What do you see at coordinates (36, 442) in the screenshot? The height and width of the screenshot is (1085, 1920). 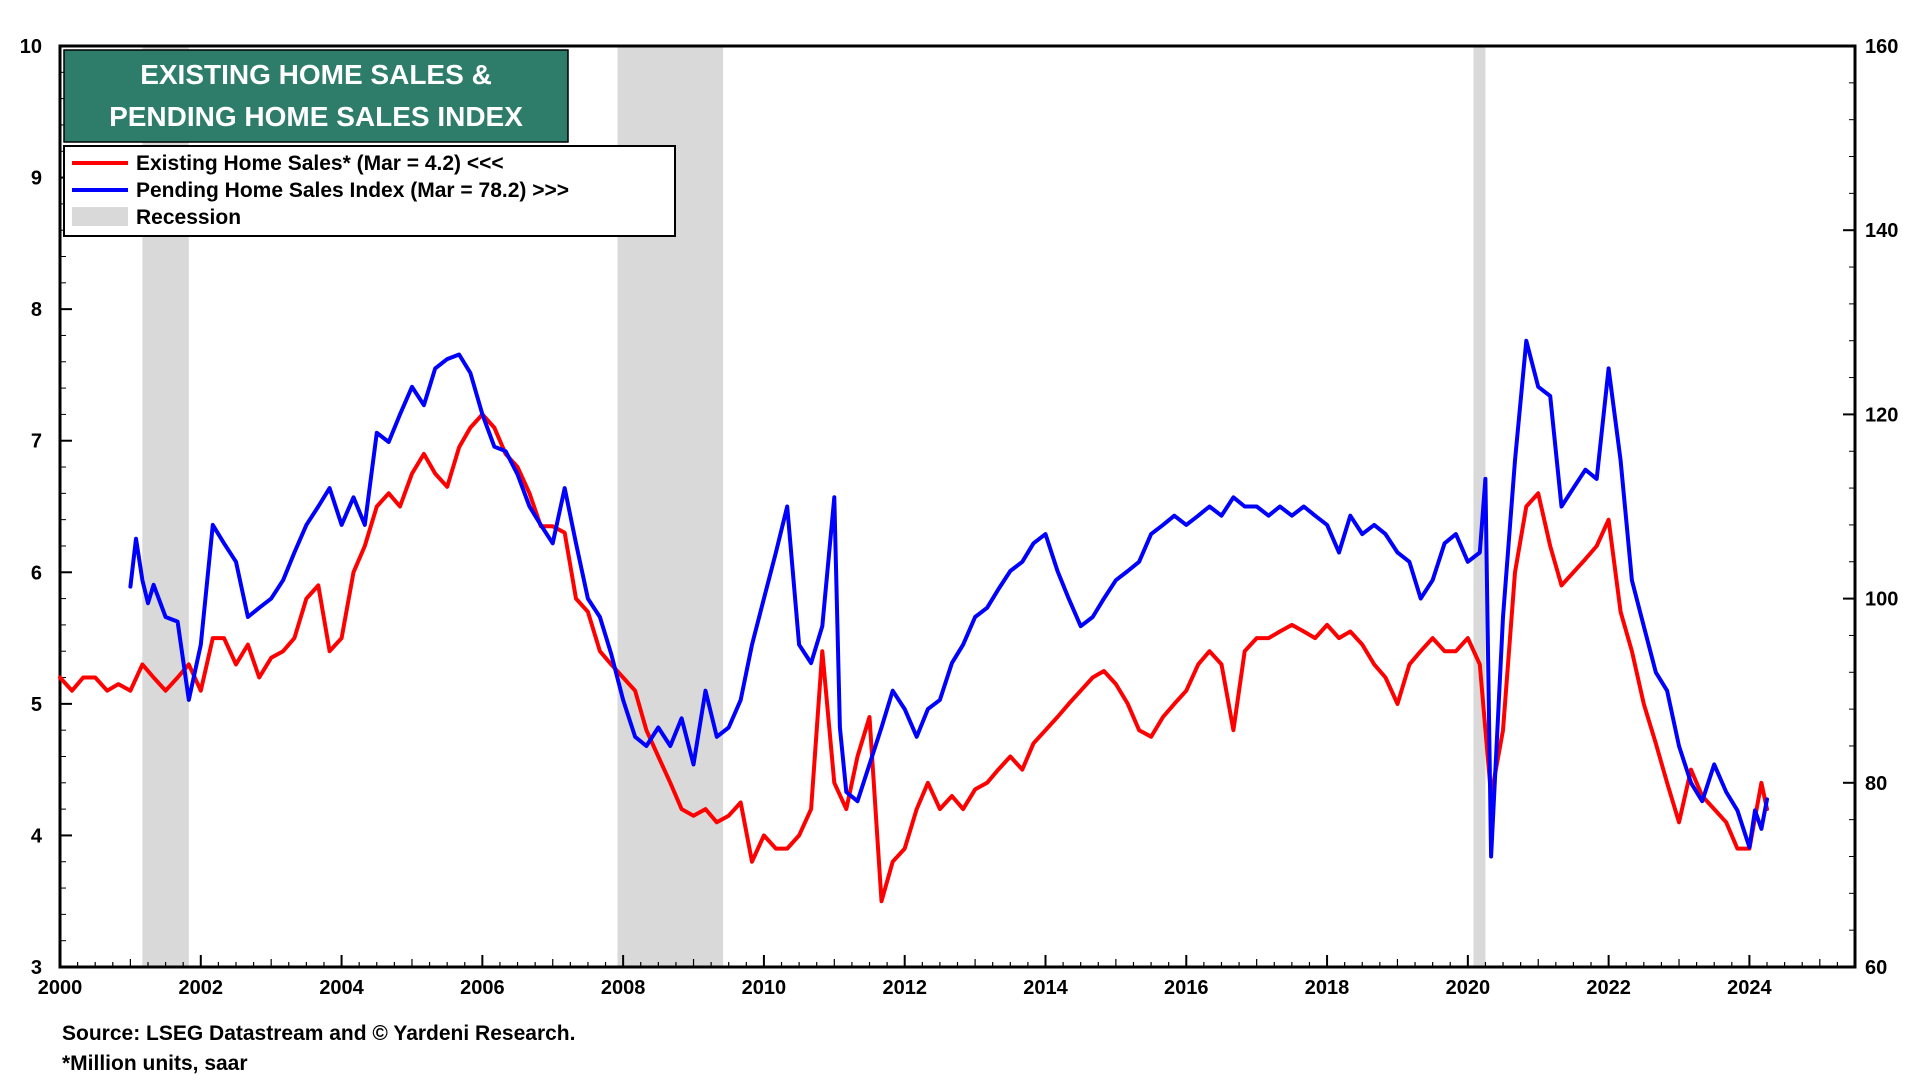 I see `y-left-tick-label: 7` at bounding box center [36, 442].